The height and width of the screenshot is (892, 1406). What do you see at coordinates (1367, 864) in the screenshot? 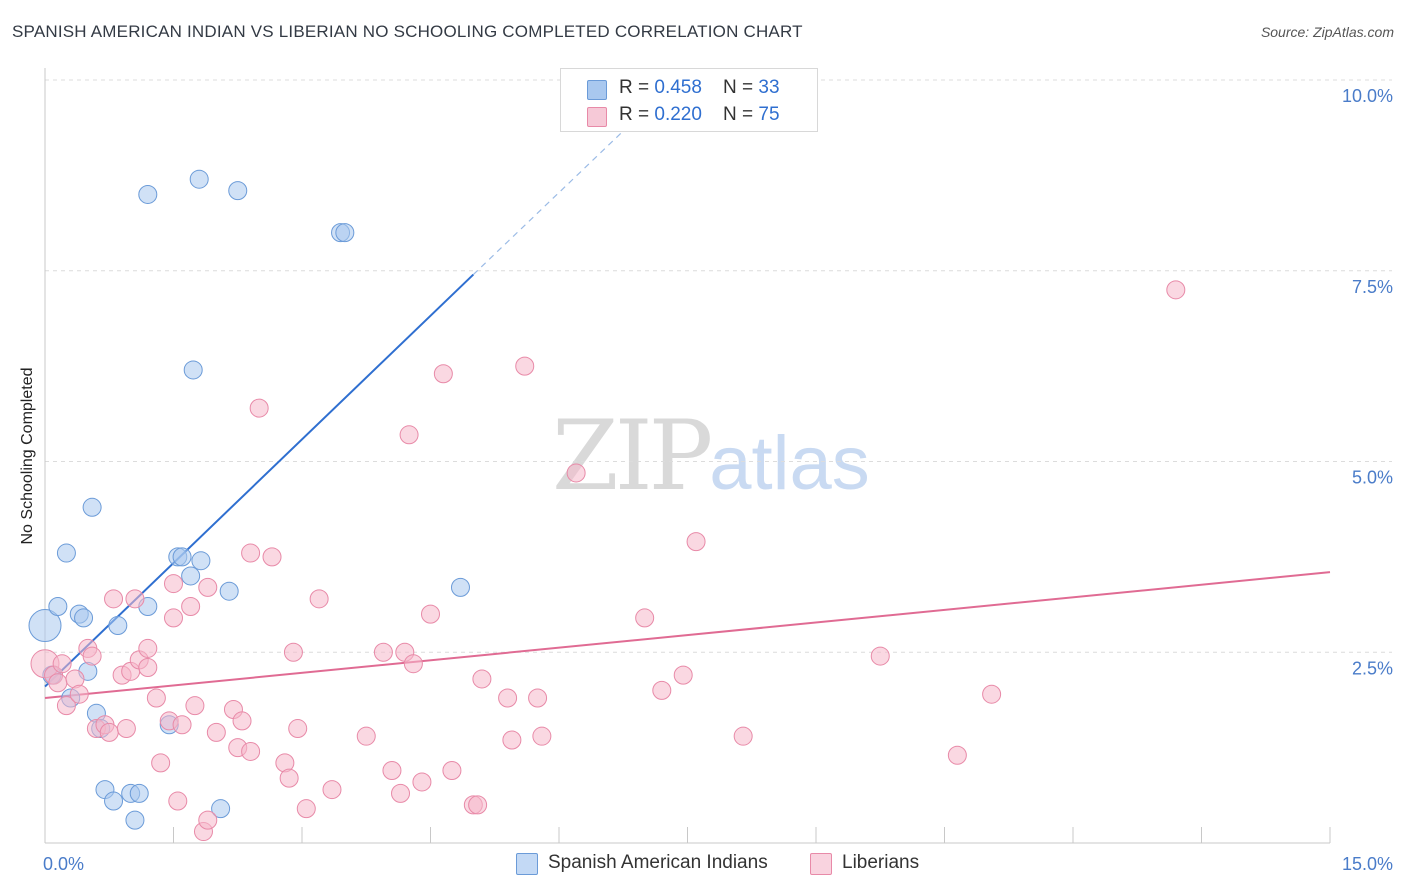
I see `x-tick-label: 15.0%` at bounding box center [1367, 864].